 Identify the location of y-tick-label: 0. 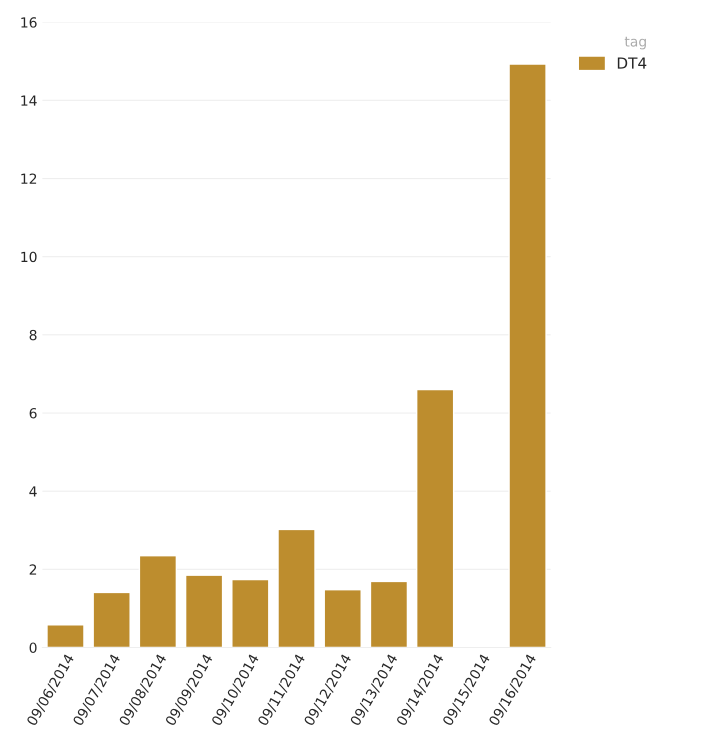
(33, 647).